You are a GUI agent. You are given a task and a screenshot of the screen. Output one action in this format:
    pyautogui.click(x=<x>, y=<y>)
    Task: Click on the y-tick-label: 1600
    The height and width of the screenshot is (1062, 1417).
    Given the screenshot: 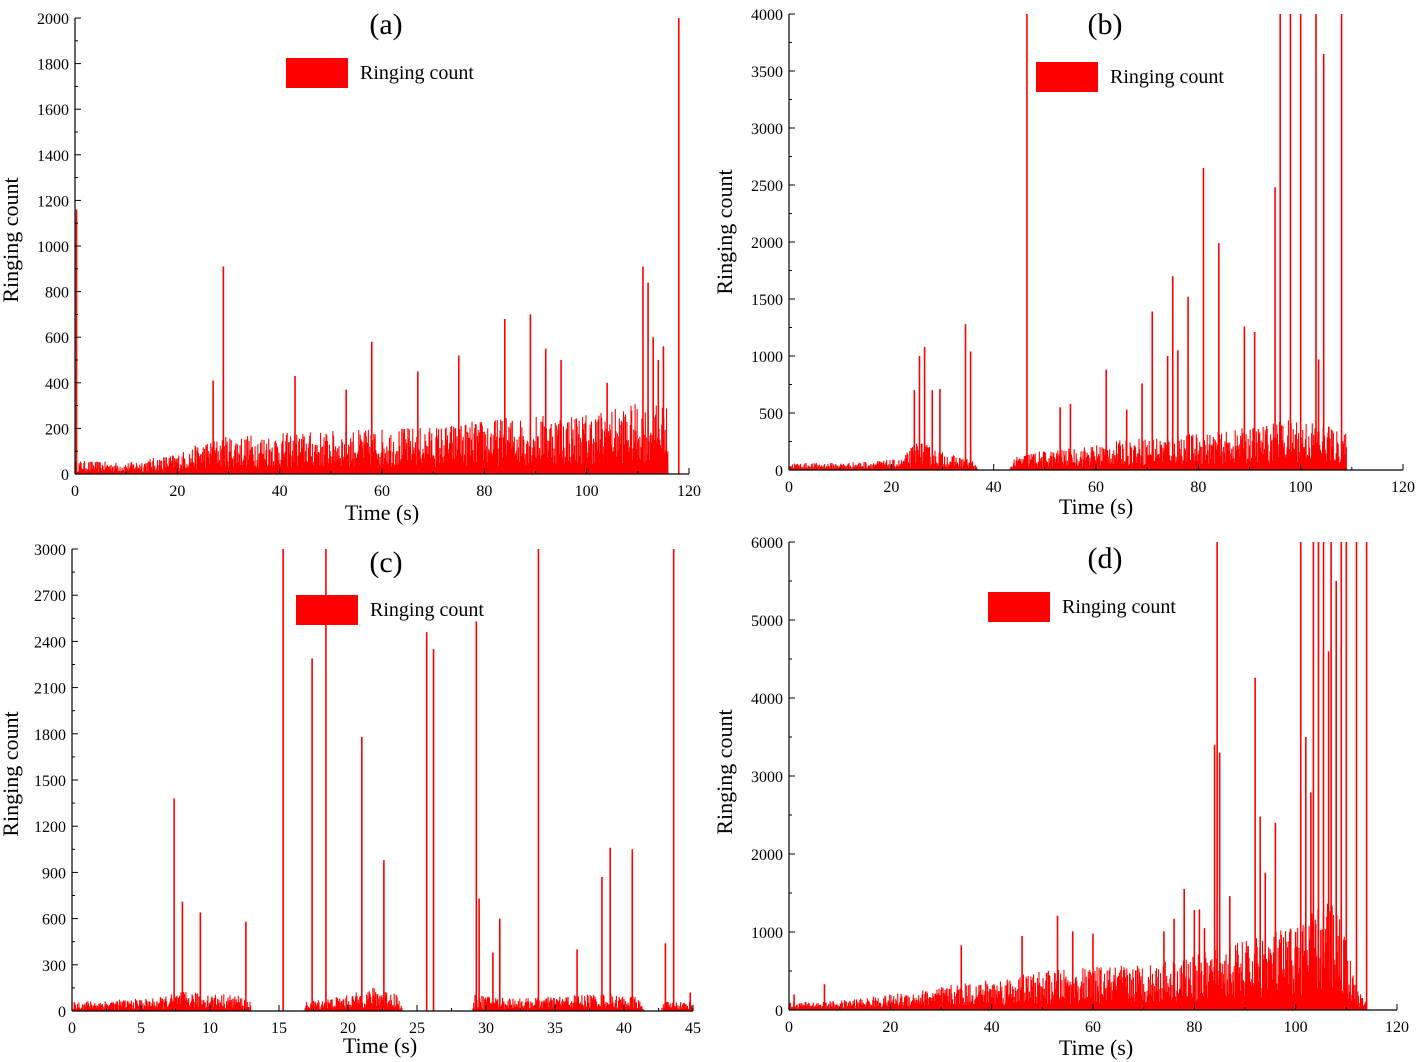 What is the action you would take?
    pyautogui.click(x=53, y=110)
    